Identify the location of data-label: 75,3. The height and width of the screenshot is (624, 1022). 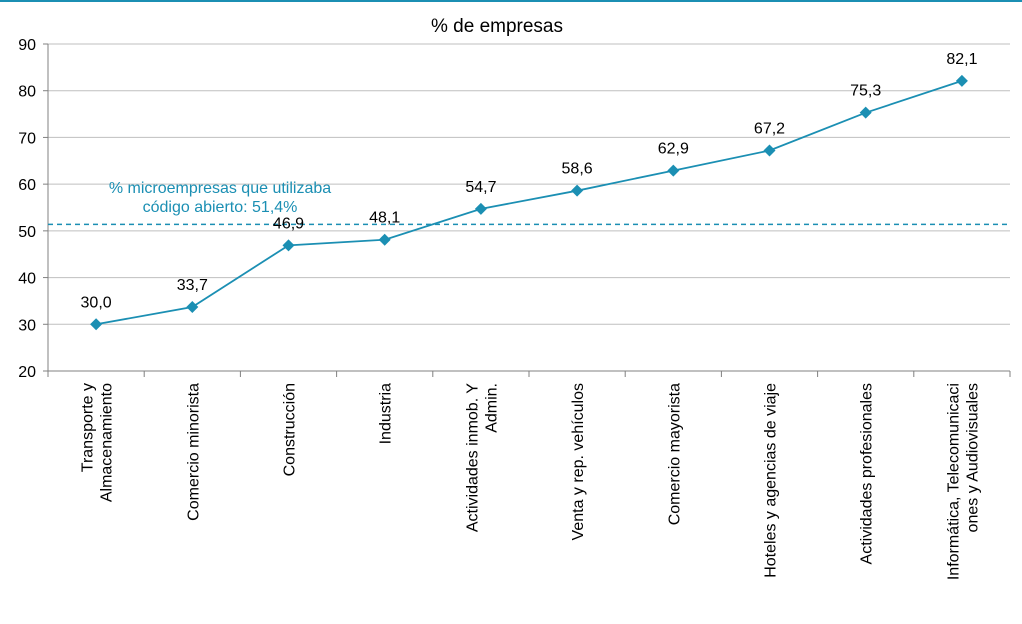
(865, 91).